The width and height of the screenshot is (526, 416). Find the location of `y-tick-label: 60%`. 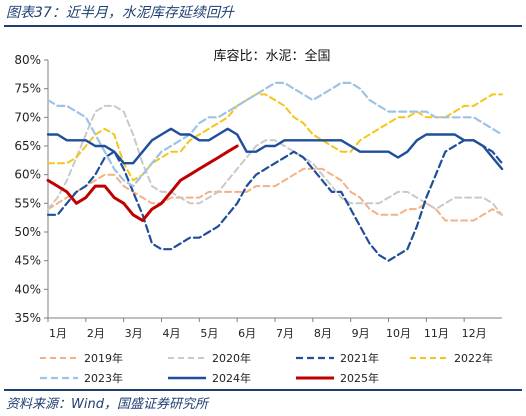

y-tick-label: 60% is located at coordinates (27, 175).